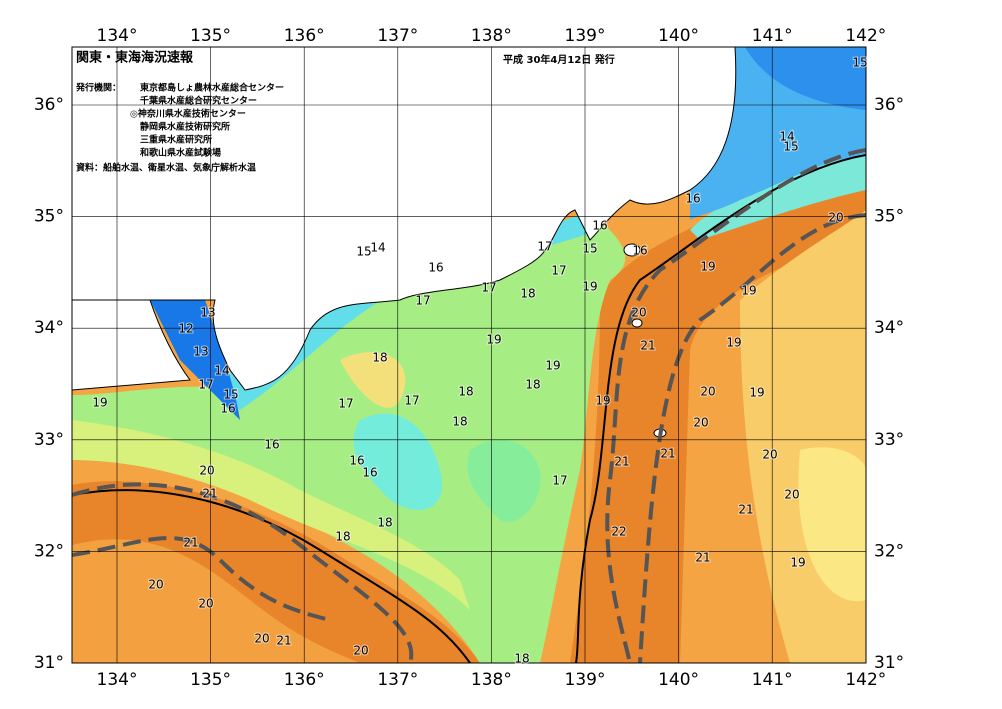 Image resolution: width=1002 pixels, height=709 pixels. What do you see at coordinates (135, 58) in the screenshot?
I see `title: 関東・東海海況速報` at bounding box center [135, 58].